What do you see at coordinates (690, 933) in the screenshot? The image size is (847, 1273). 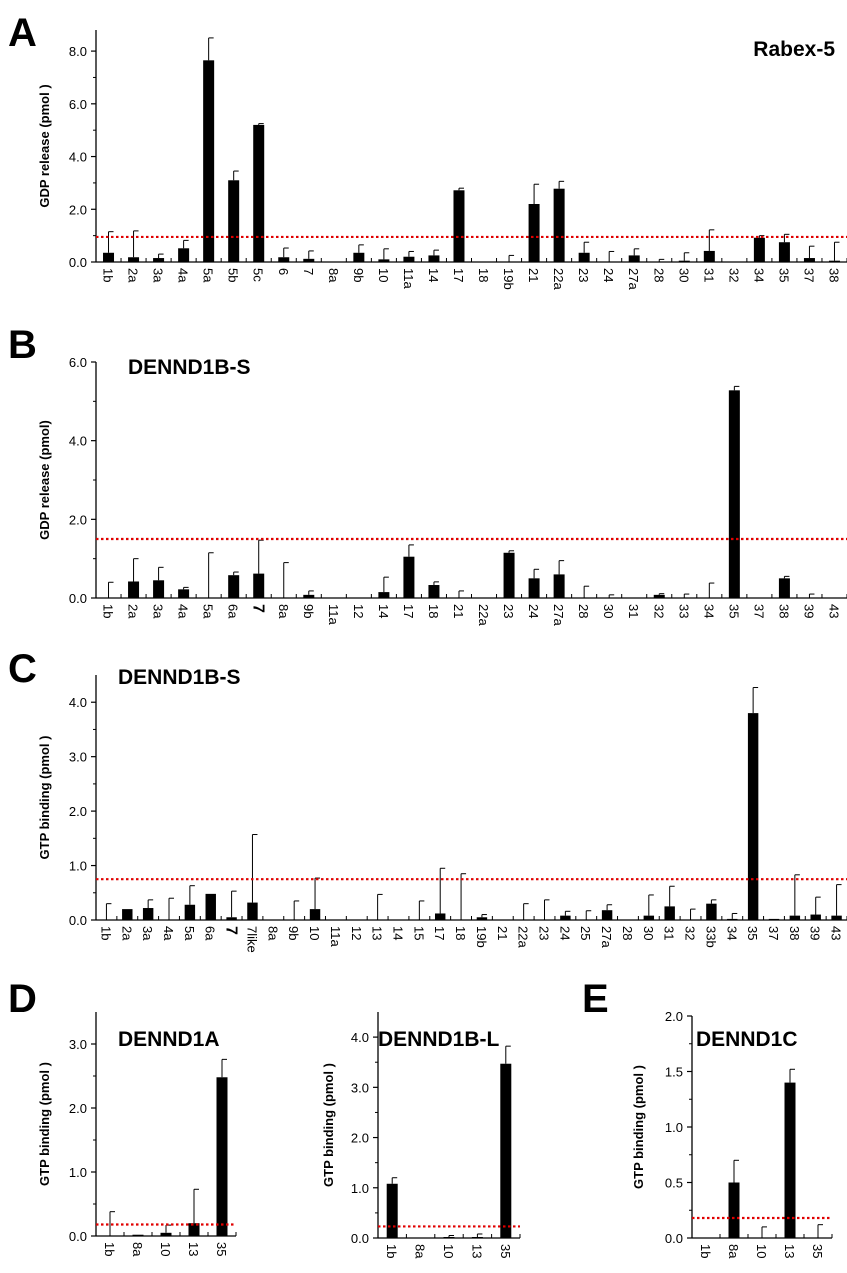 I see `chart-c-category-label: 32` at bounding box center [690, 933].